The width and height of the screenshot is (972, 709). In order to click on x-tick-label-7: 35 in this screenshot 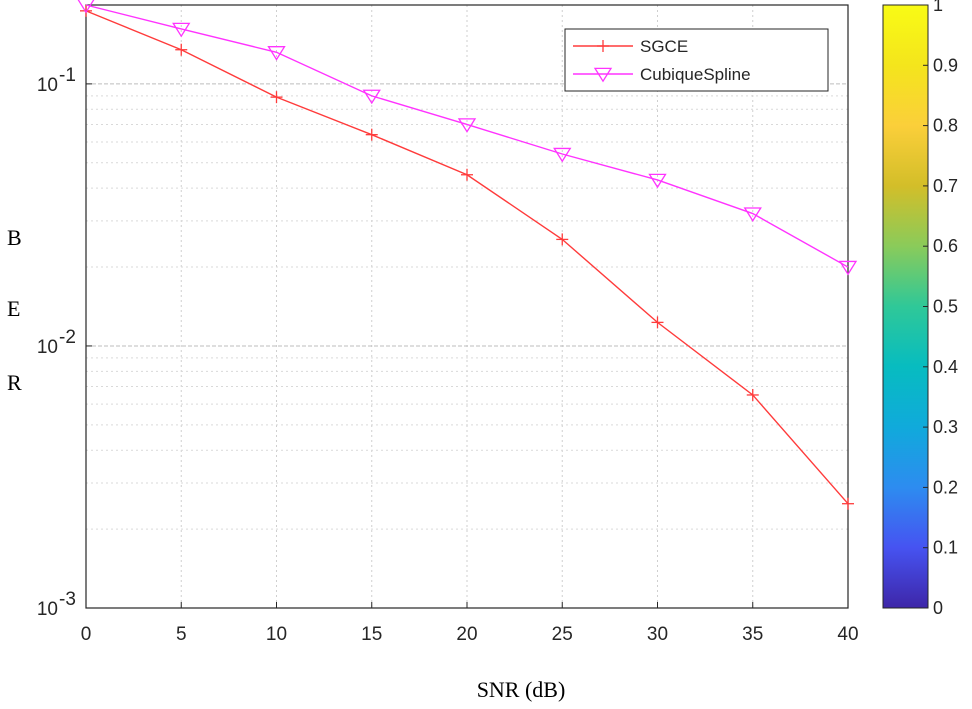, I will do `click(752, 634)`.